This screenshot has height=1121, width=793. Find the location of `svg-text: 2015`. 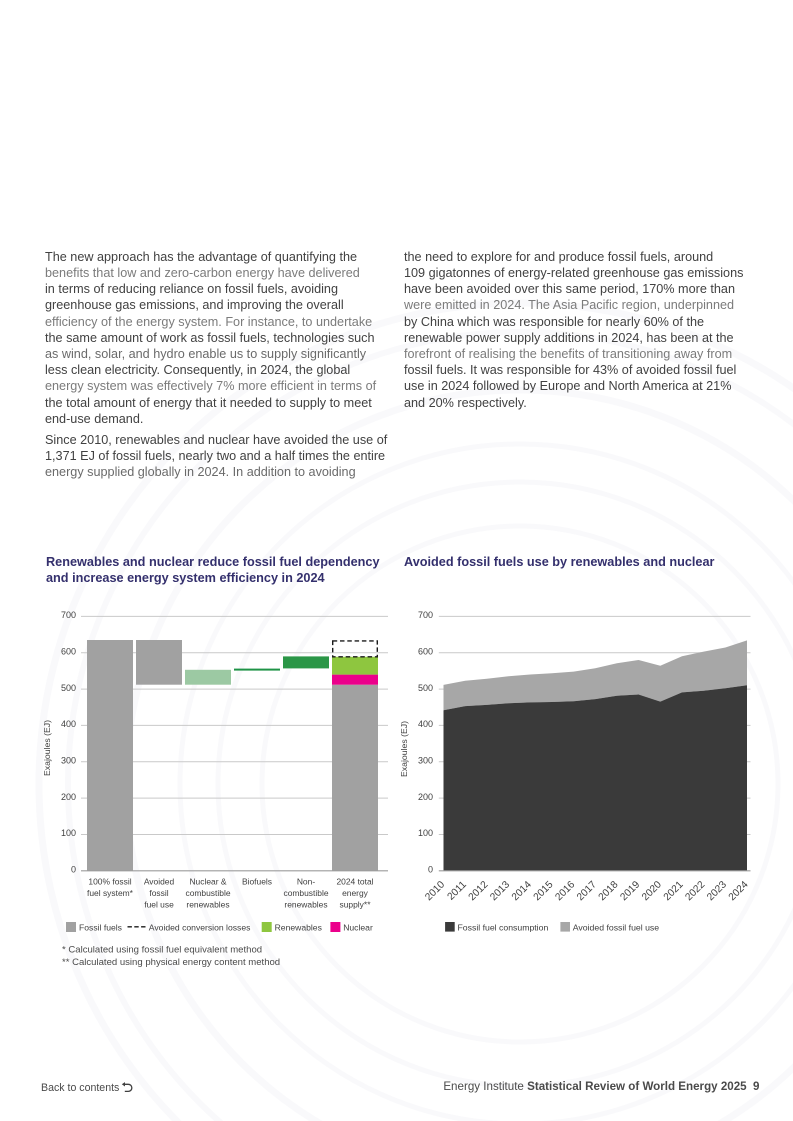

svg-text: 2015 is located at coordinates (544, 891).